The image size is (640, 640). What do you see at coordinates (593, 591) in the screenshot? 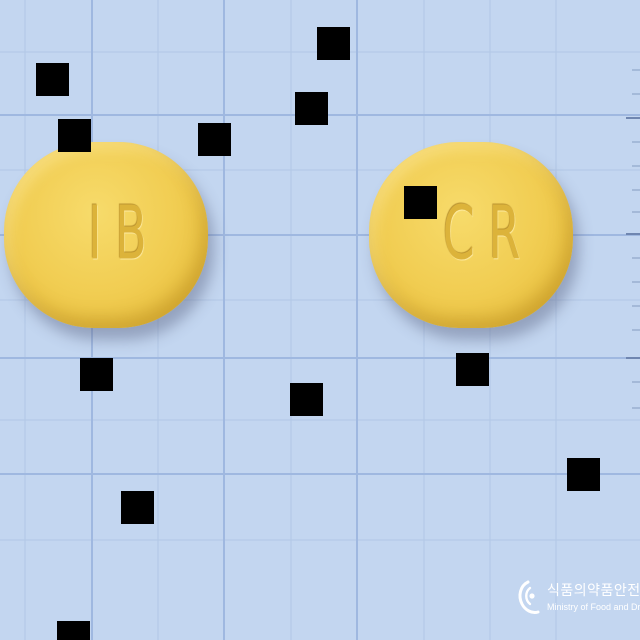
I see `logo-korean-text: 식품의약품안전처` at bounding box center [593, 591].